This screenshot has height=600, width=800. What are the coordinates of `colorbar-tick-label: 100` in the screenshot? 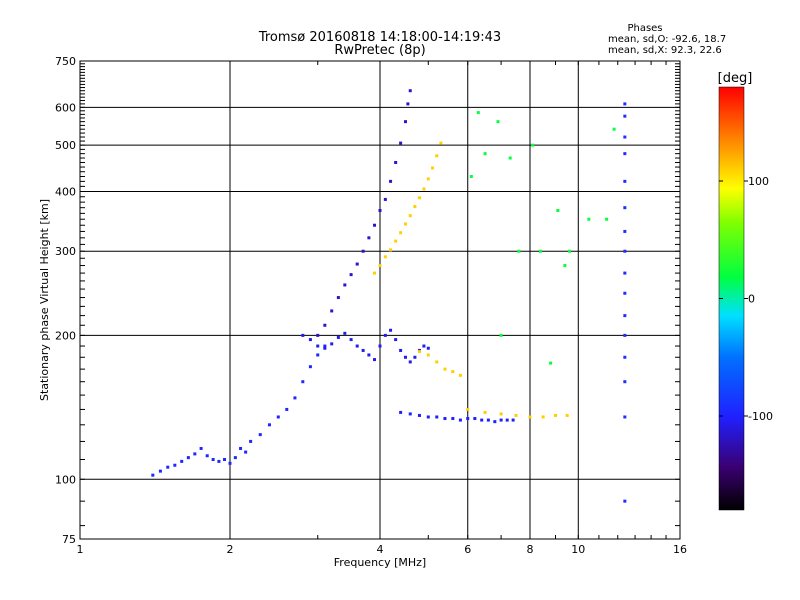 It's located at (758, 181).